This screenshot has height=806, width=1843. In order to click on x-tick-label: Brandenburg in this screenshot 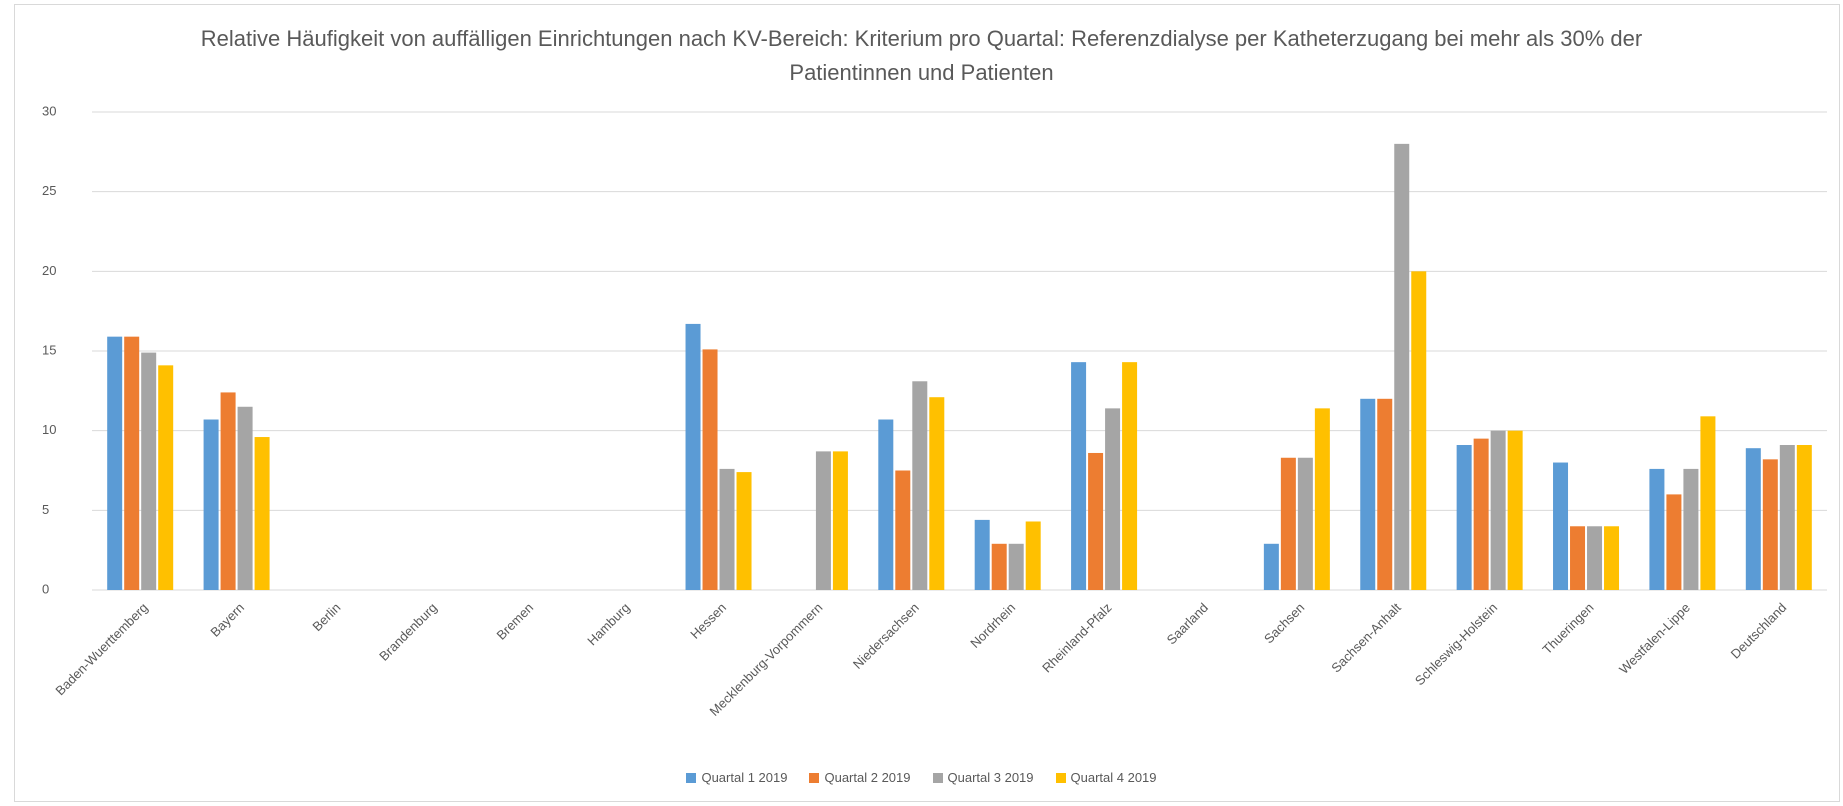, I will do `click(408, 632)`.